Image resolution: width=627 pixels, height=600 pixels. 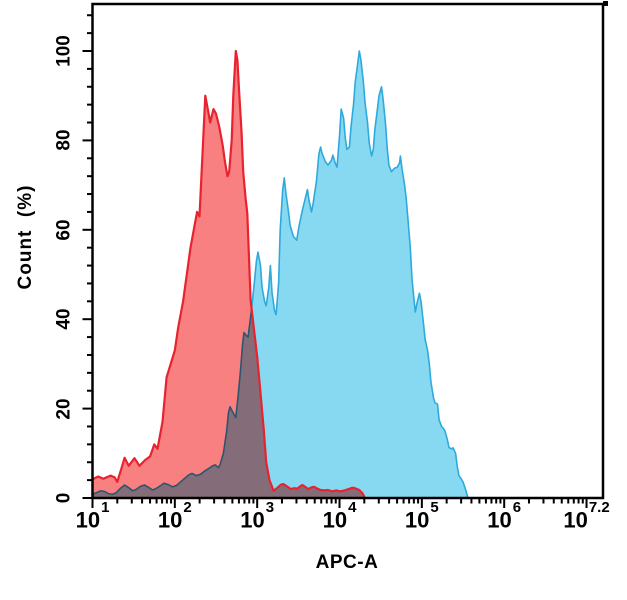 What do you see at coordinates (504, 515) in the screenshot?
I see `x-tick-label: 10⁶` at bounding box center [504, 515].